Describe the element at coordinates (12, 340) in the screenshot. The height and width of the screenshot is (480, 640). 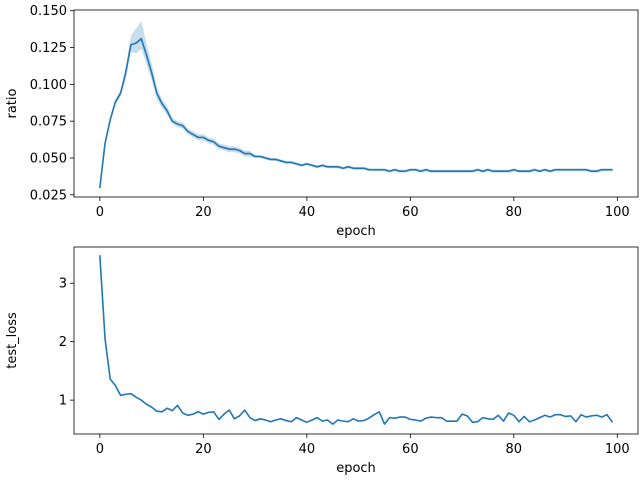
I see `test-loss-y-axis-label: test_loss` at that location.